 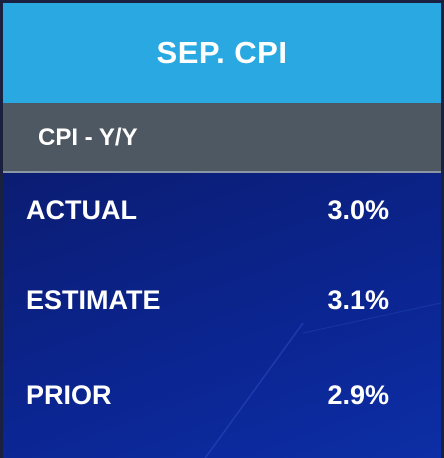 I want to click on row-label: ESTIMATE, so click(x=93, y=300).